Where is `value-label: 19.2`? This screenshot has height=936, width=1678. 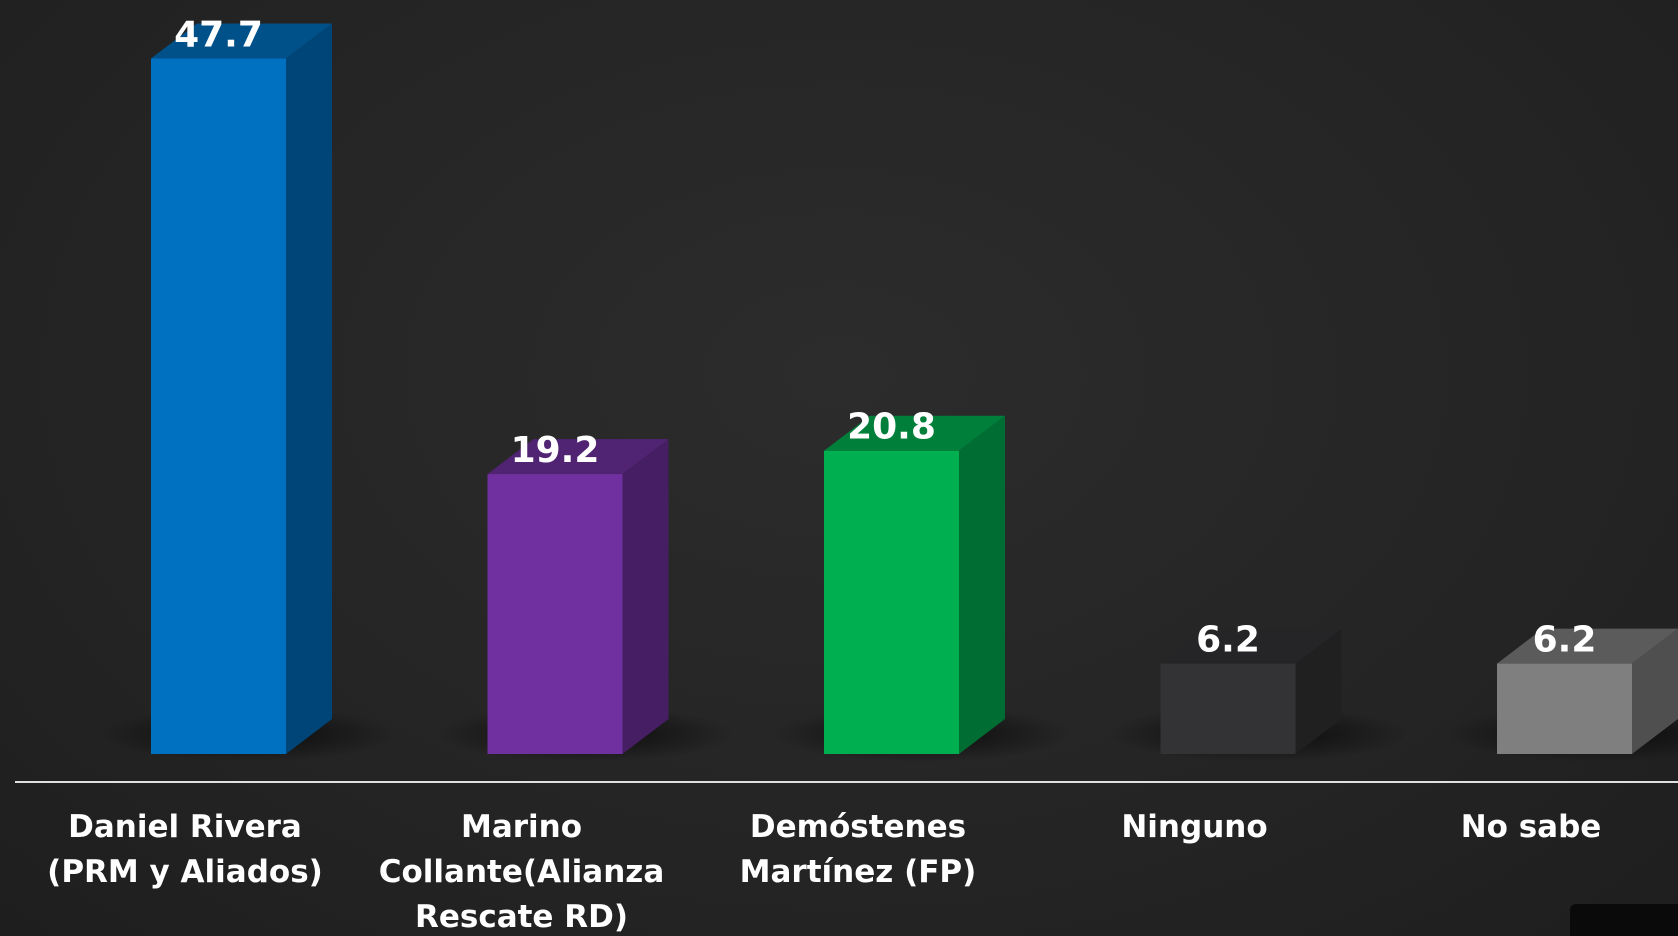 value-label: 19.2 is located at coordinates (555, 450).